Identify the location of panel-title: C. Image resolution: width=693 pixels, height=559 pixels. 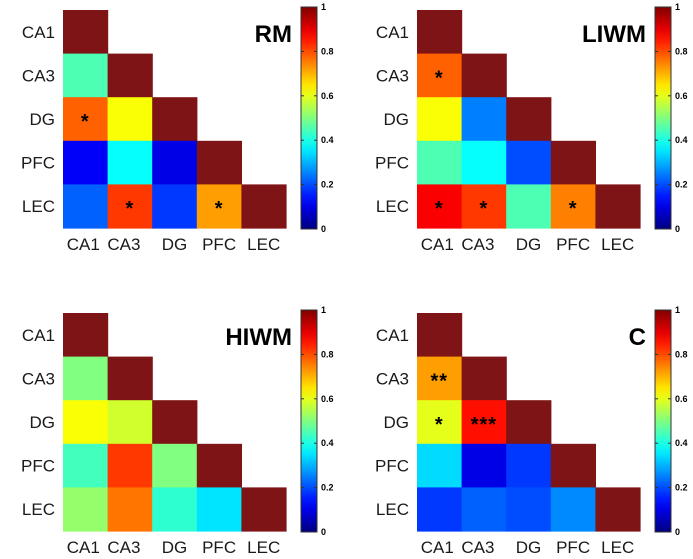
(637, 337).